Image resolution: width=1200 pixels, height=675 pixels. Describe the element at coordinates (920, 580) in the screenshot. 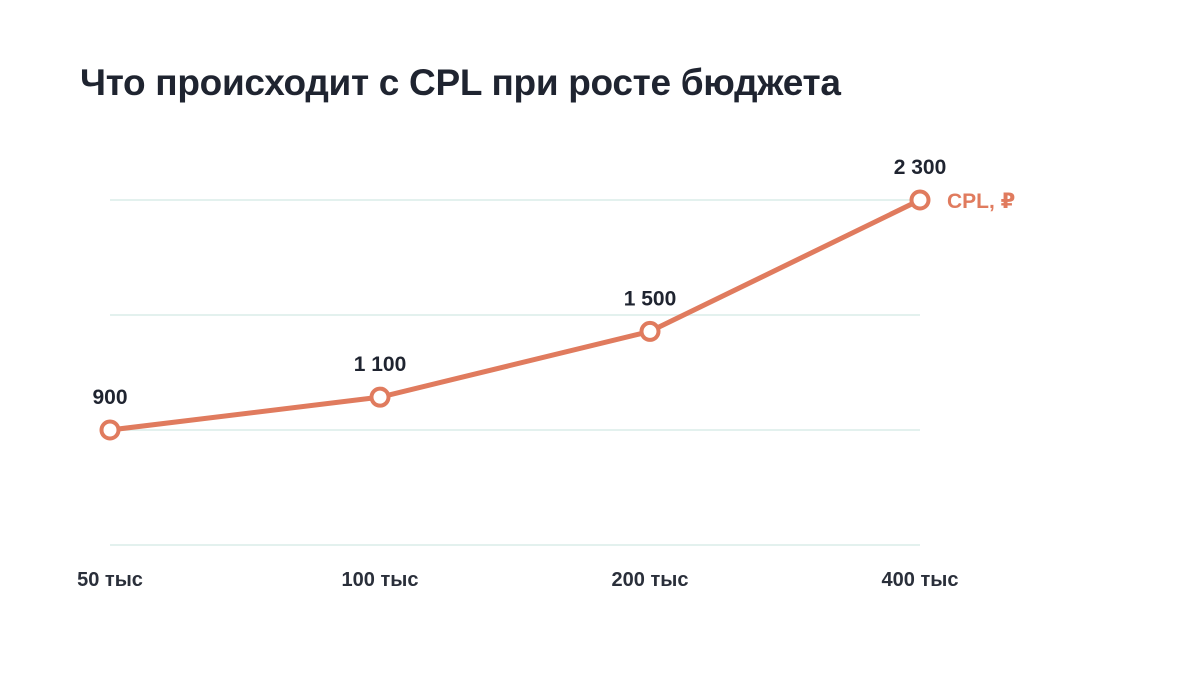

I see `x-tick-label: 400 тыс` at that location.